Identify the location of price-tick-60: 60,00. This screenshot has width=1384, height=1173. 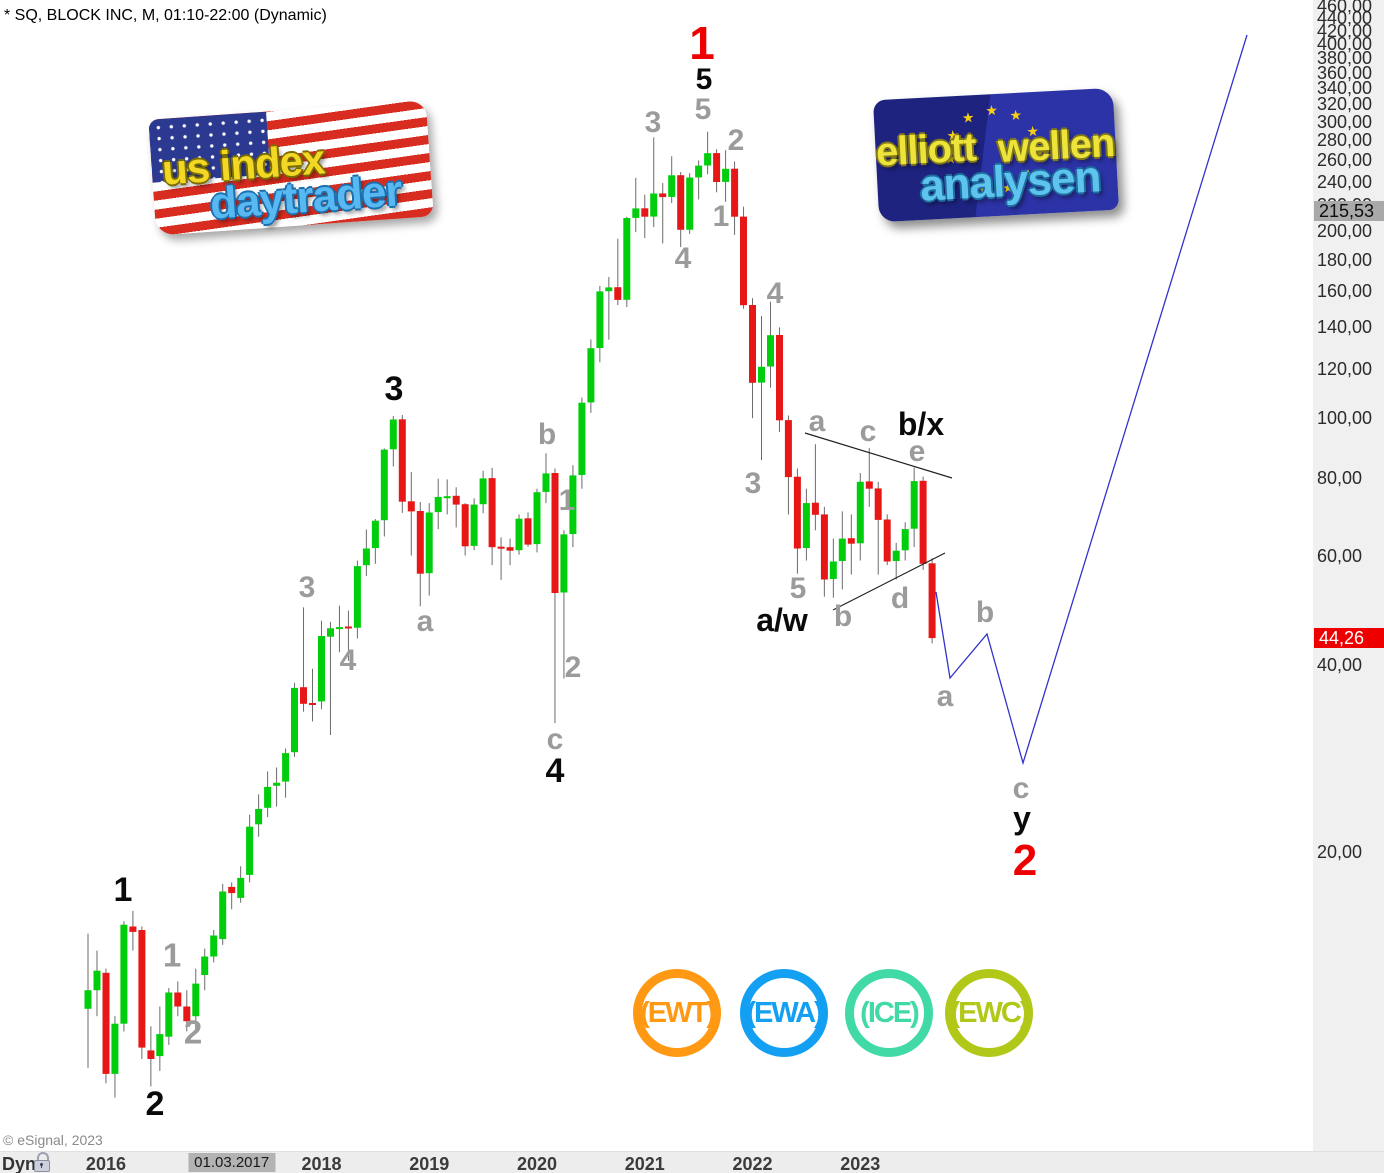
(1340, 556).